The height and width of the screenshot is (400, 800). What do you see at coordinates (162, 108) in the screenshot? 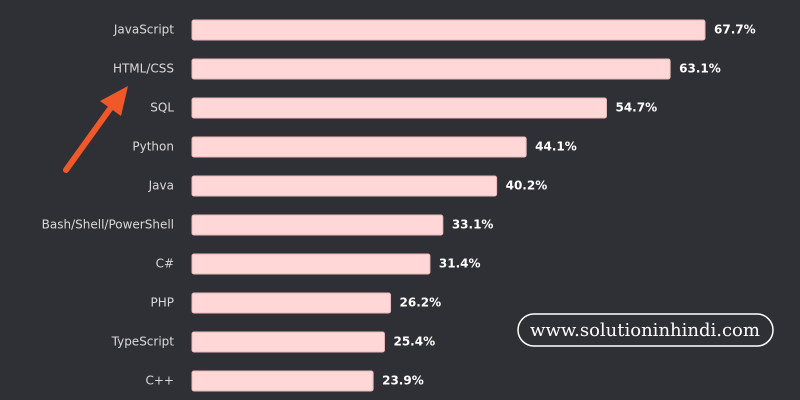
I see `category-label: SQL` at bounding box center [162, 108].